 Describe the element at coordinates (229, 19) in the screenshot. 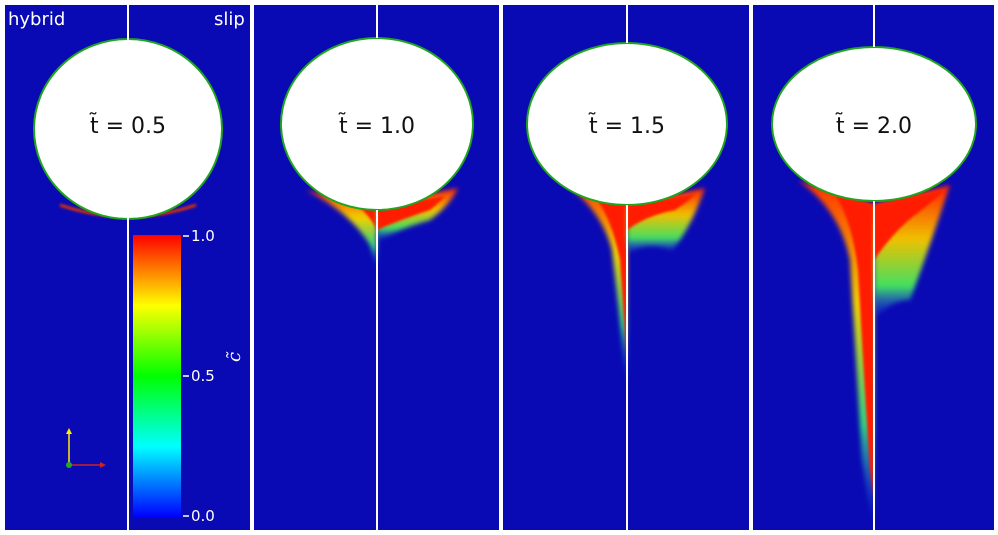

I see `label-slip: slip` at that location.